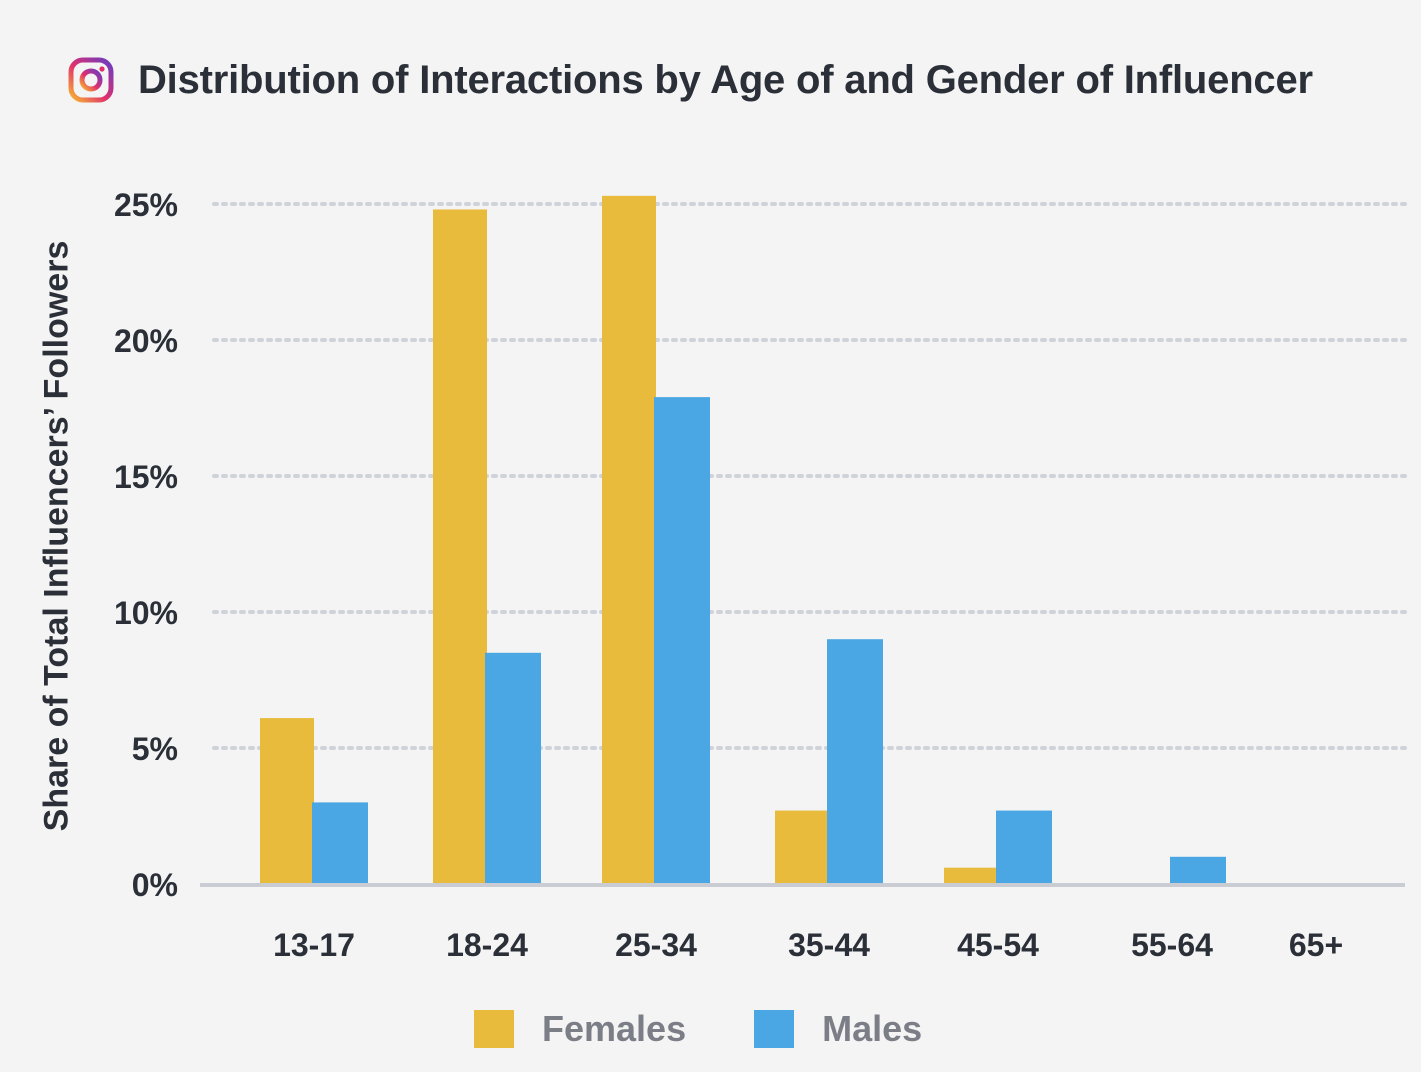 The width and height of the screenshot is (1421, 1072). I want to click on y-tick-label: 20%, so click(146, 341).